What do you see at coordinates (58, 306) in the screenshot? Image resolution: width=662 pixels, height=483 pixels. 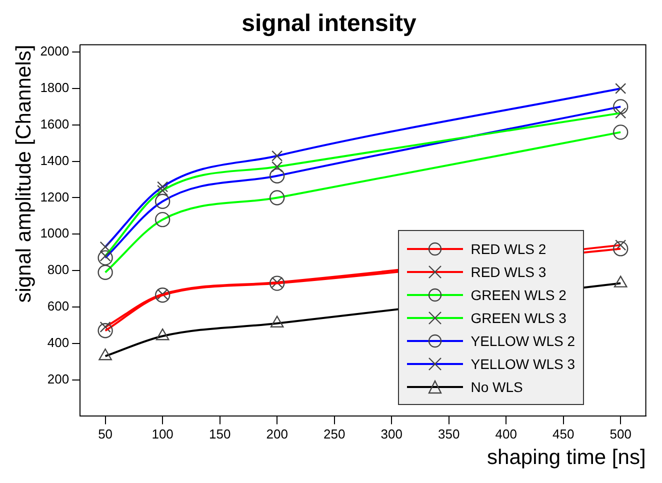 I see `y-tick-label: 600` at bounding box center [58, 306].